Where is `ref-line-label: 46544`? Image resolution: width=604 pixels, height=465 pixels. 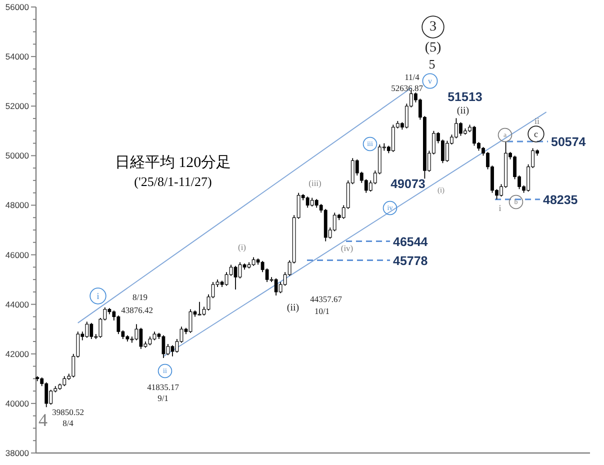 ref-line-label: 46544 is located at coordinates (410, 241).